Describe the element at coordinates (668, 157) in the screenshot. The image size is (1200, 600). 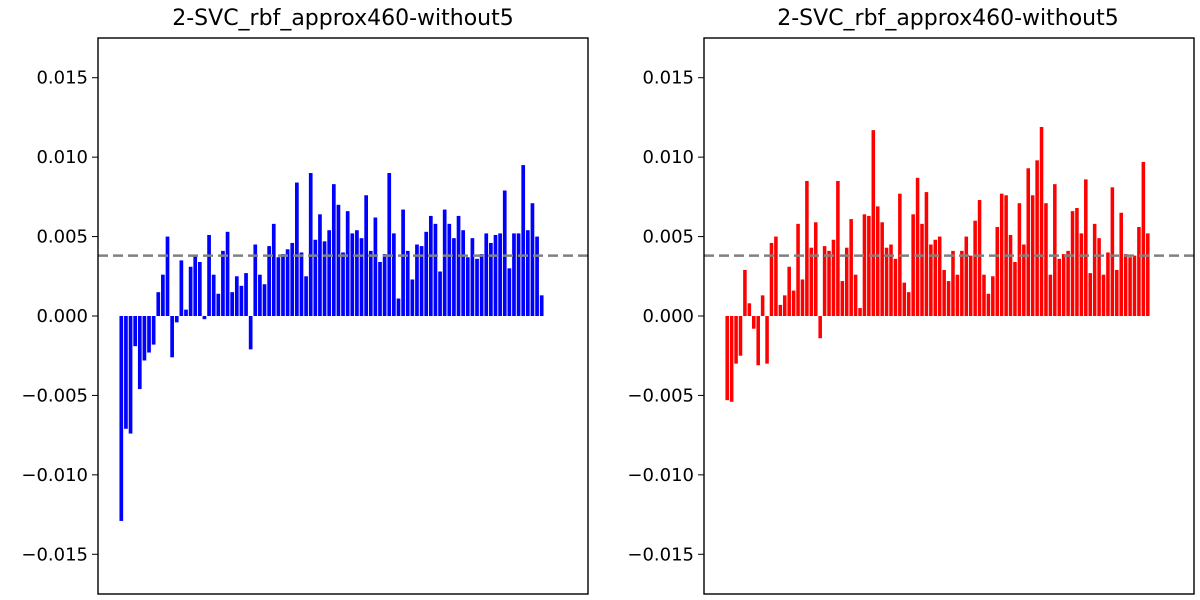
I see `y-tick-label: 0.010` at that location.